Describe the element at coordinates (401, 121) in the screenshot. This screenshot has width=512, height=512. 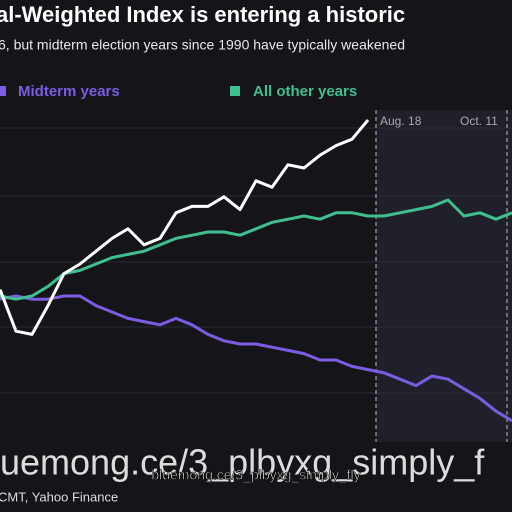
I see `annotation: Aug. 18` at that location.